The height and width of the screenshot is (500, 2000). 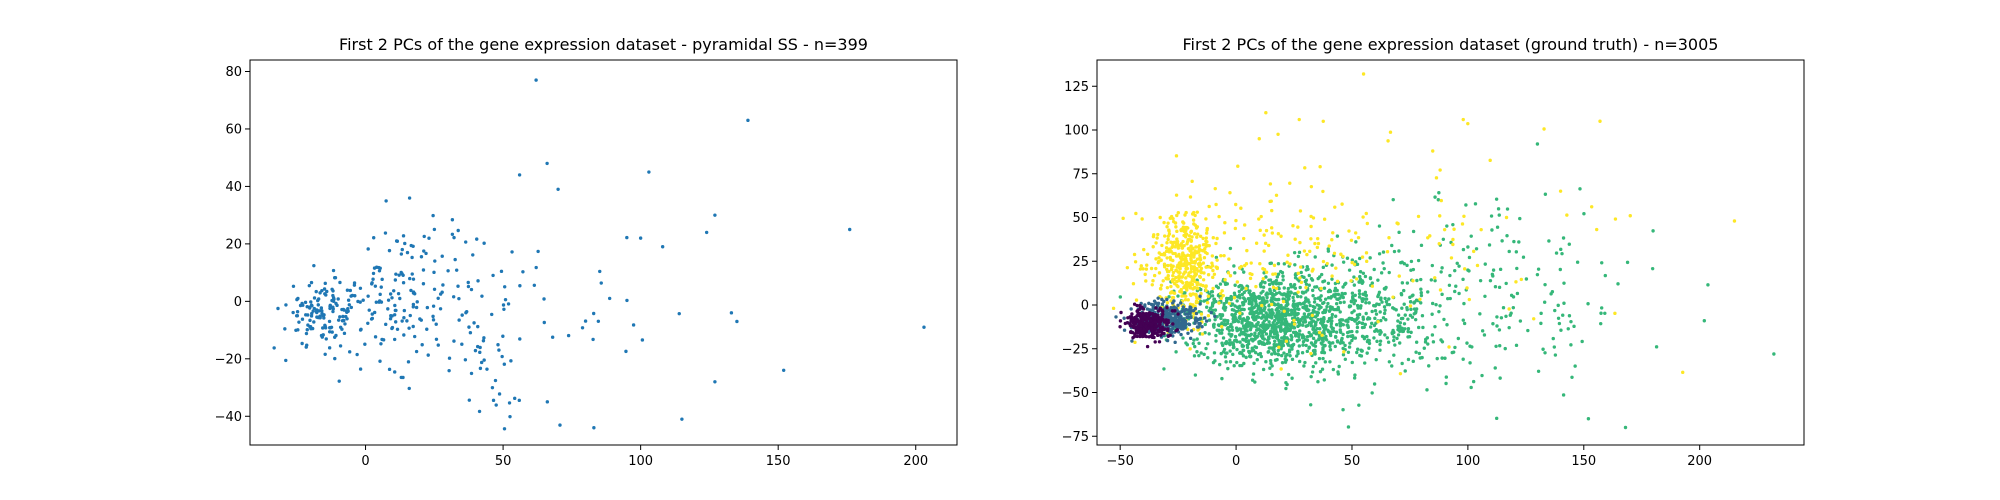 I want to click on x-tick-label: 0, so click(x=1236, y=461).